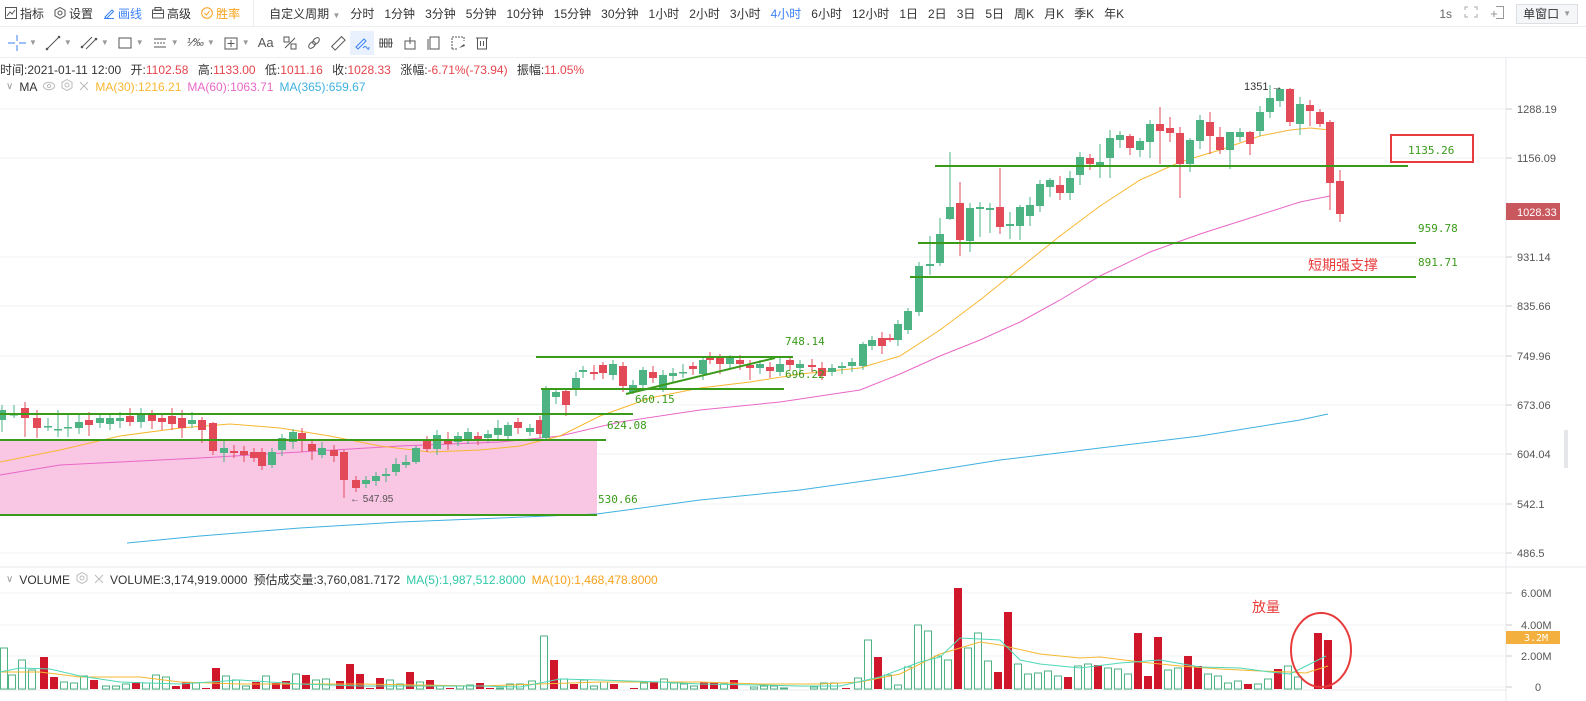  Describe the element at coordinates (236, 43) in the screenshot. I see `measure-tool: ▼` at that location.